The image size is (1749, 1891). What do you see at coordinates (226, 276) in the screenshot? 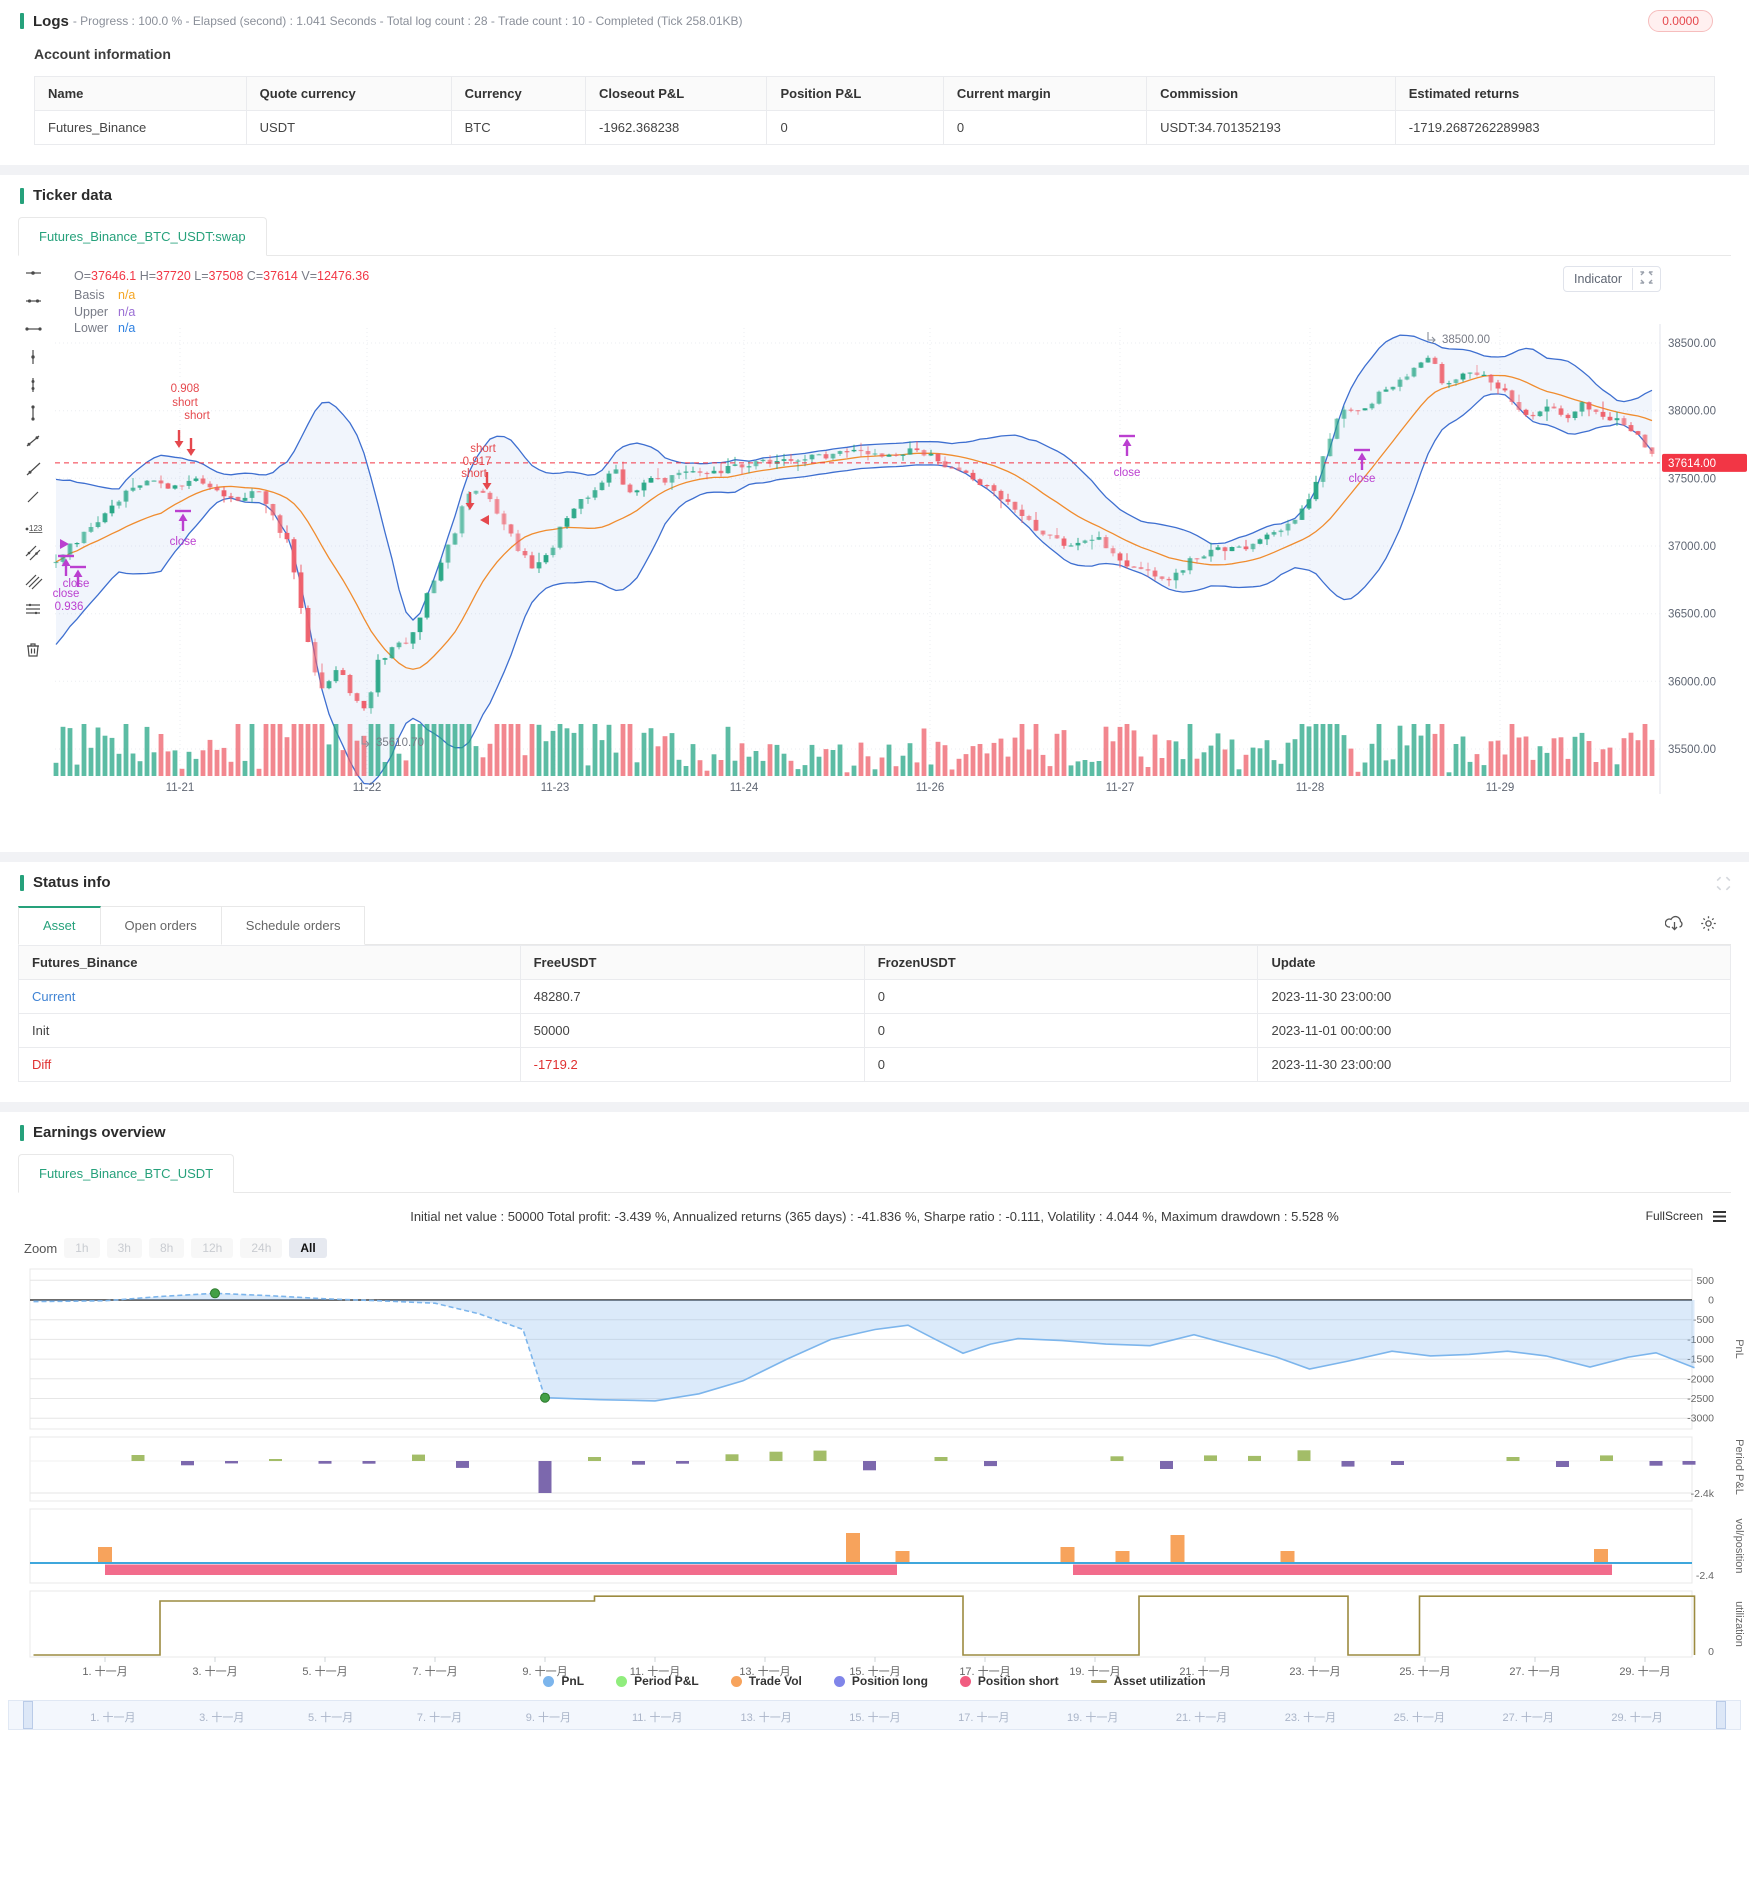
I see `ohlc-low-value: 37508` at bounding box center [226, 276].